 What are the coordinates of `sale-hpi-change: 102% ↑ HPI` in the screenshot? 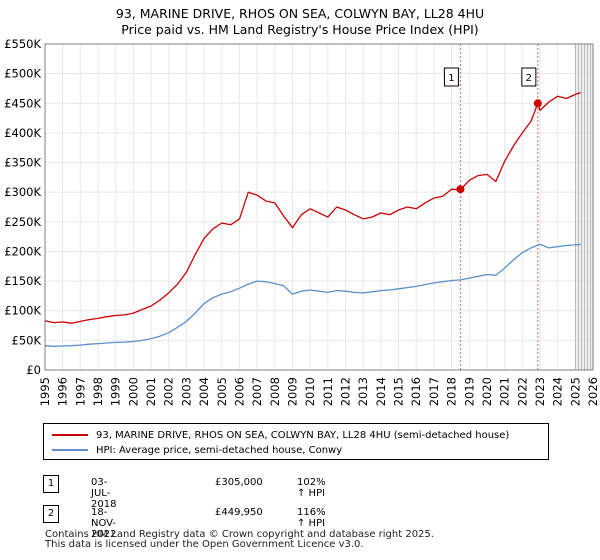 It's located at (311, 488).